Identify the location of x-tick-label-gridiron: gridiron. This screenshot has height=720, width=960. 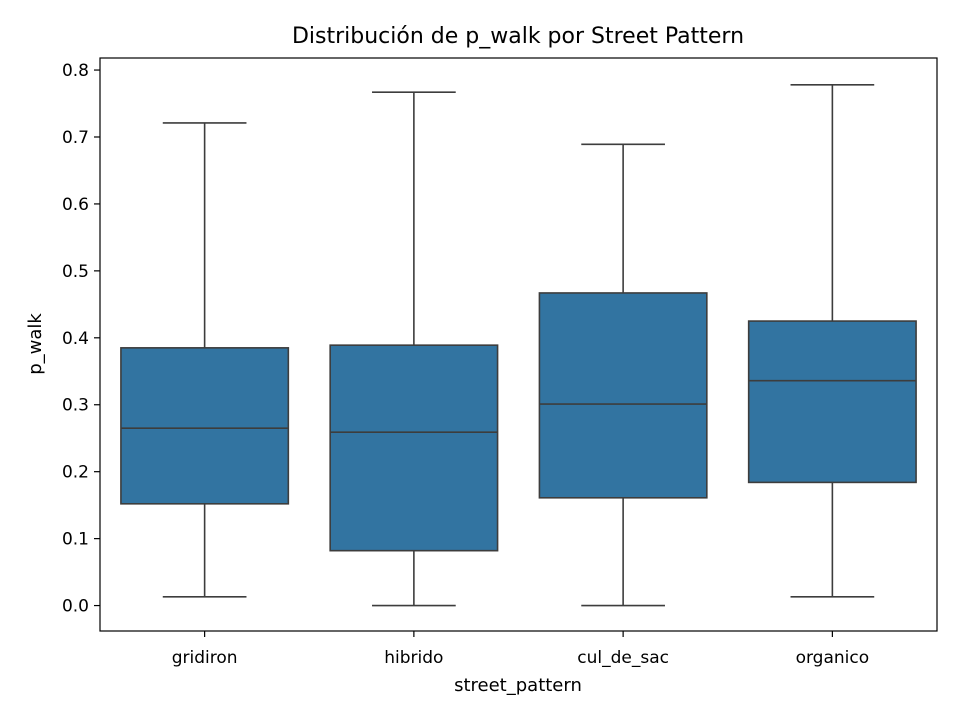
(205, 658).